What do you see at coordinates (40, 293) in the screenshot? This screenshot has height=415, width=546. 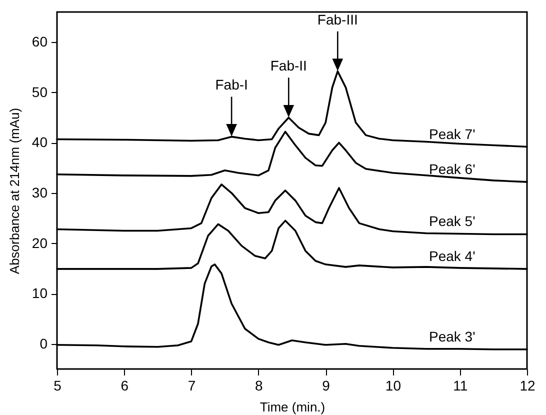 I see `y-tick-label: 10` at bounding box center [40, 293].